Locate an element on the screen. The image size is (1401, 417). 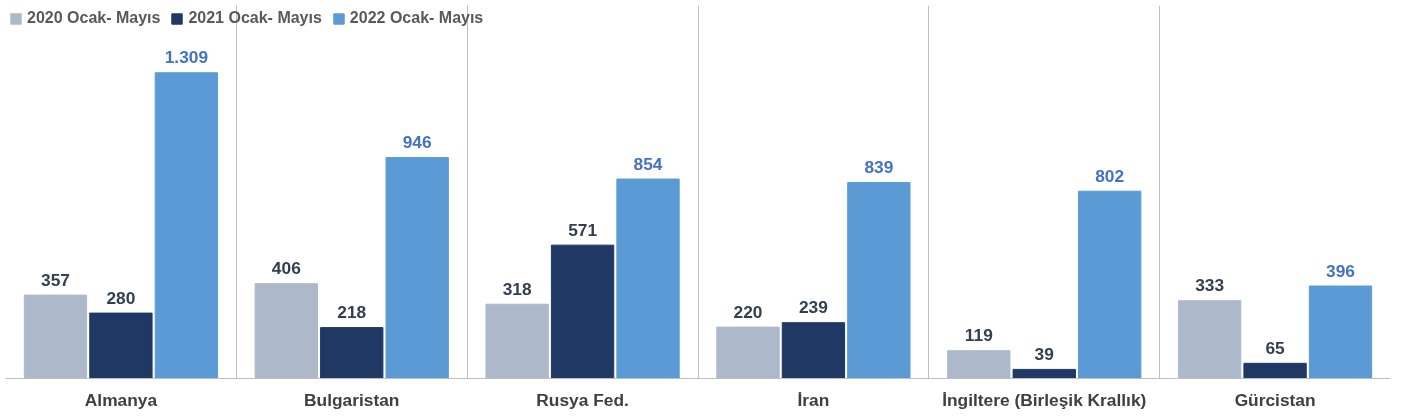
data-label: 218 is located at coordinates (352, 312).